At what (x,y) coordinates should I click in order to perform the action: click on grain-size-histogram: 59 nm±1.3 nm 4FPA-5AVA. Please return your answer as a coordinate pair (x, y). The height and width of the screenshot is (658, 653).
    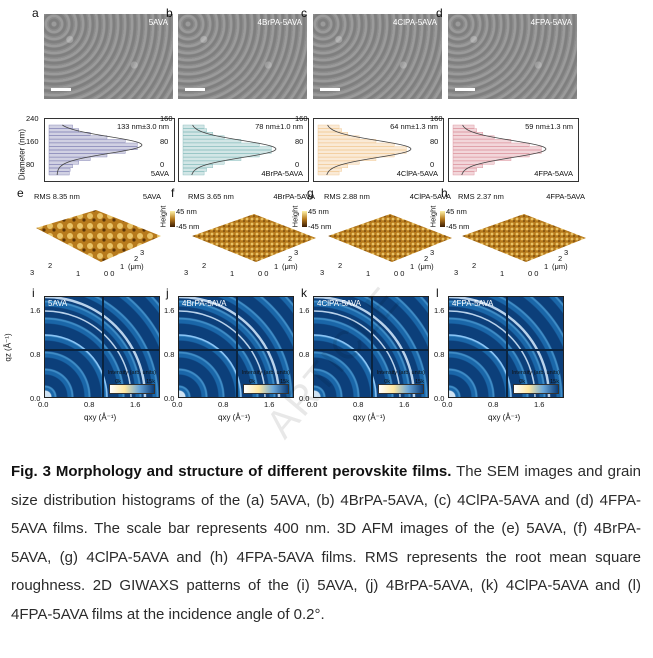
    Looking at the image, I should click on (513, 150).